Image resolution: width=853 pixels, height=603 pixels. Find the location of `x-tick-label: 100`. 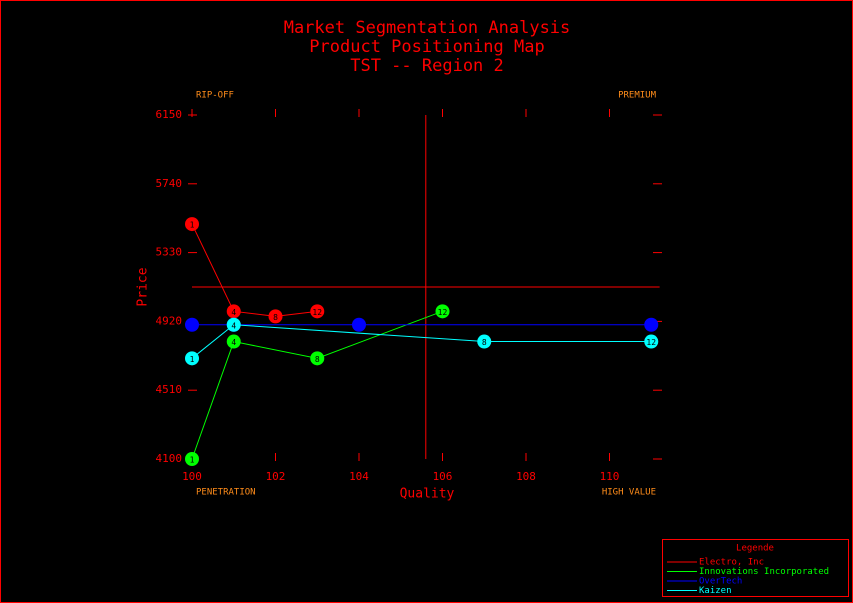

x-tick-label: 100 is located at coordinates (192, 476).